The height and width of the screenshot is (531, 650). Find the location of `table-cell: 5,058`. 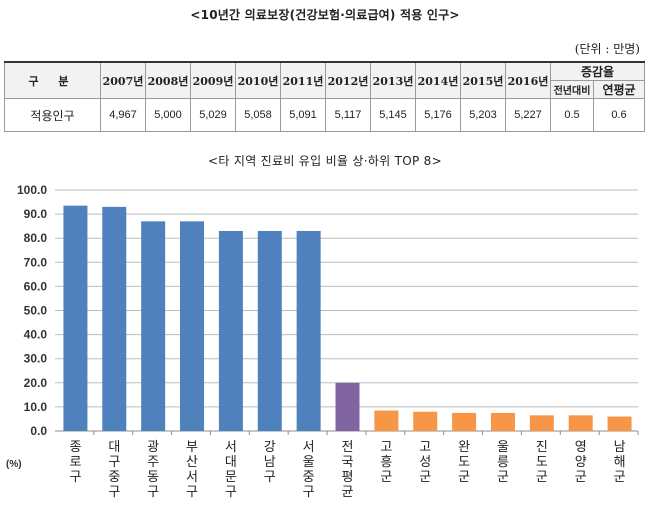

table-cell: 5,058 is located at coordinates (258, 115).